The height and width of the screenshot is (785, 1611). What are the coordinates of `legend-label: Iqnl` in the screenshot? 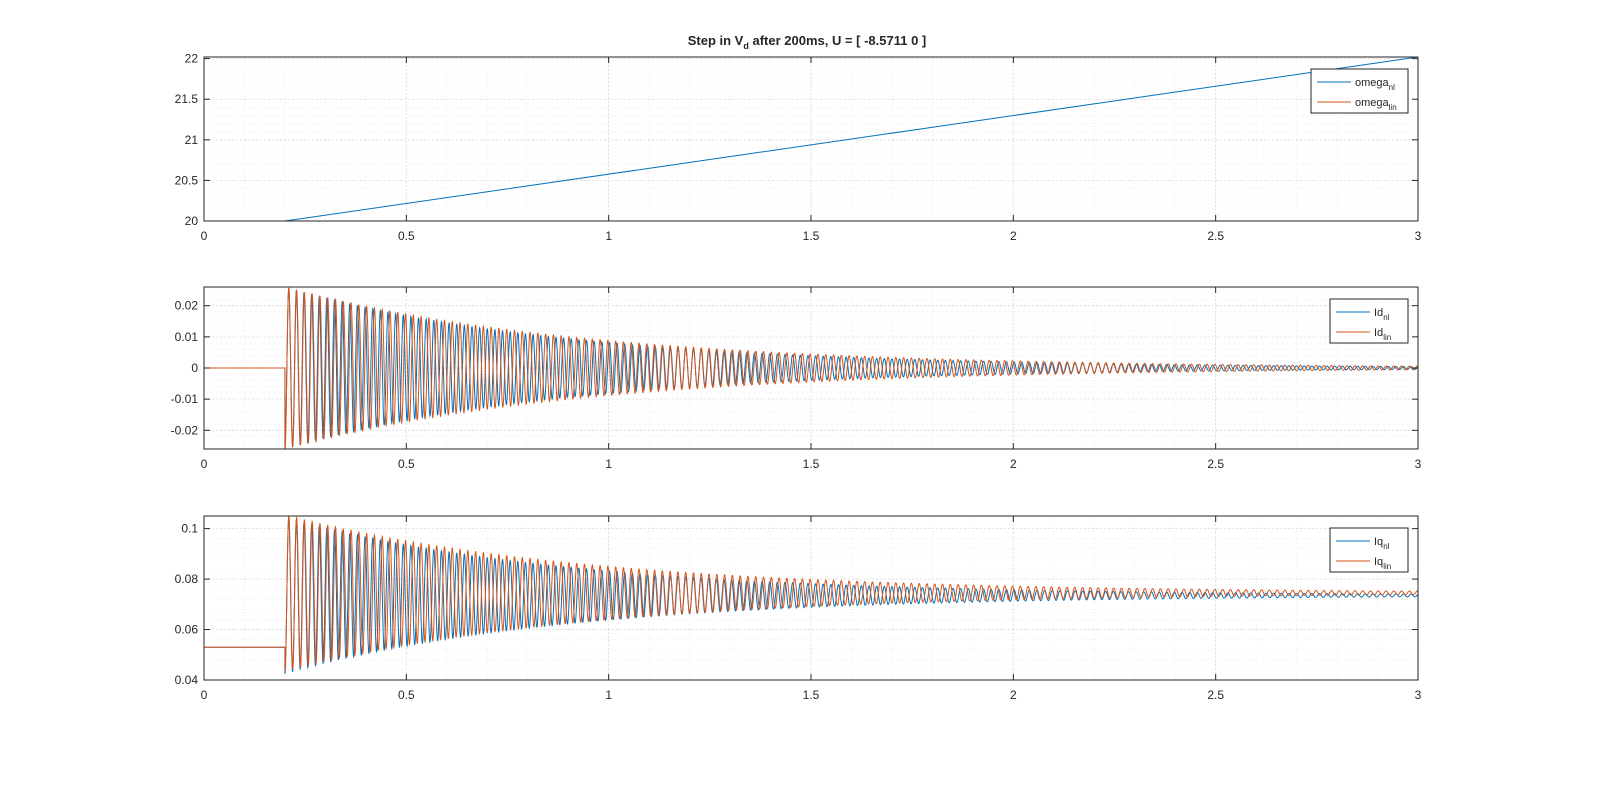 It's located at (1382, 543).